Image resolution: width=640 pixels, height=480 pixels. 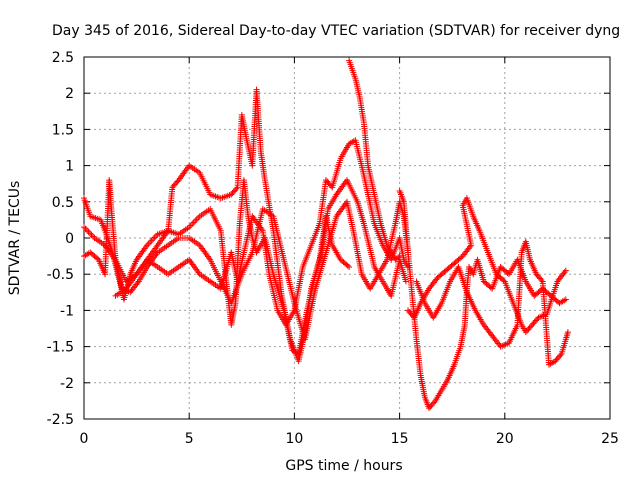 What do you see at coordinates (69, 167) in the screenshot?
I see `y-tick-label: 1` at bounding box center [69, 167].